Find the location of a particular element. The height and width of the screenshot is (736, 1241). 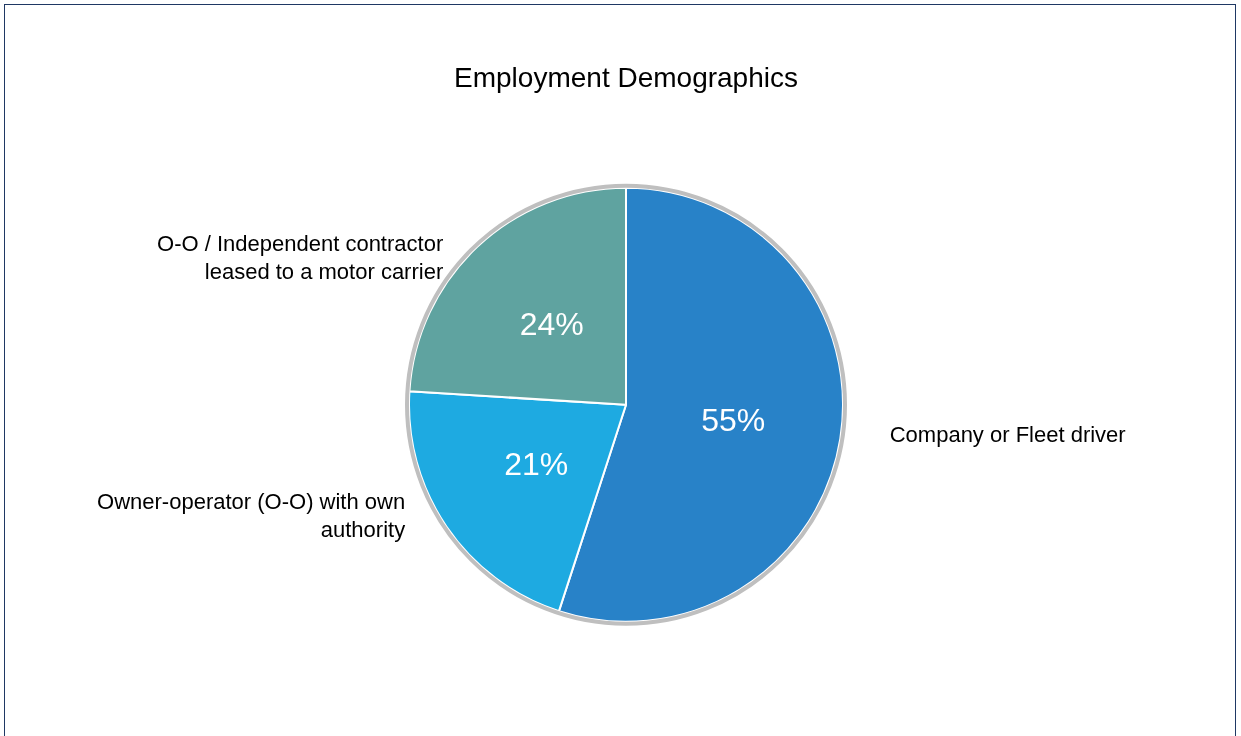

slice-label: O-O / Independent contractor leased to a motor carrier is located at coordinates (300, 257).